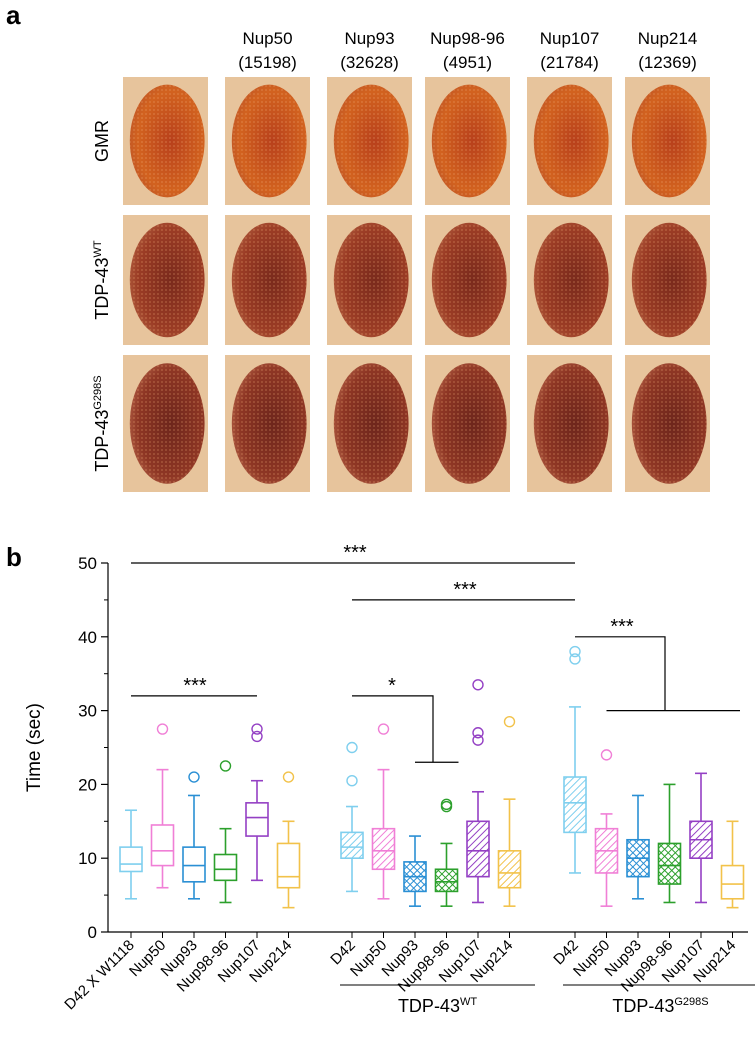 The width and height of the screenshot is (755, 1055). What do you see at coordinates (34, 747) in the screenshot?
I see `y-axis-label: Time (sec)` at bounding box center [34, 747].